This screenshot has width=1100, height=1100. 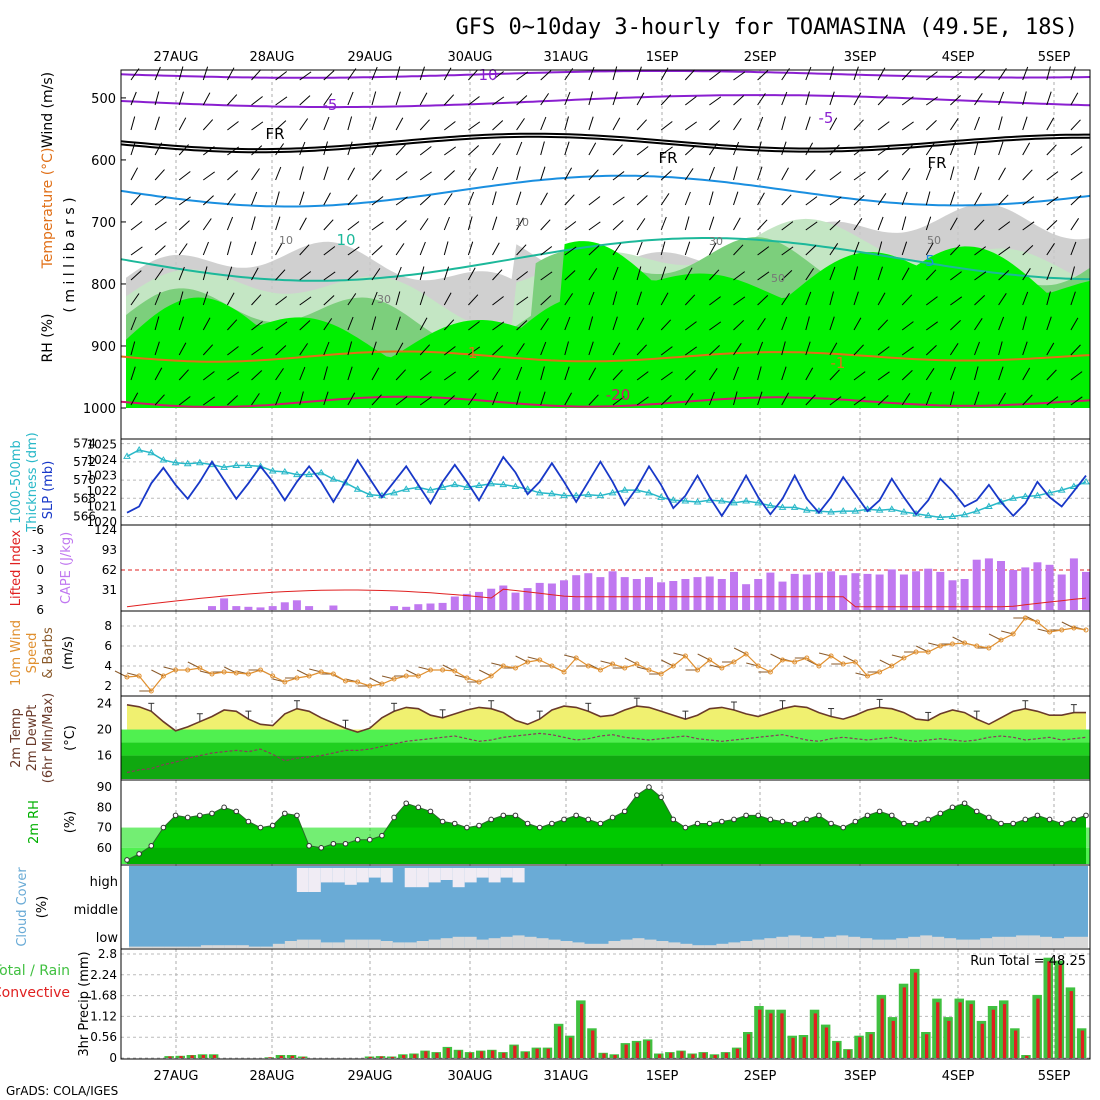 I want to click on lifted-index-line, so click(x=606, y=598).